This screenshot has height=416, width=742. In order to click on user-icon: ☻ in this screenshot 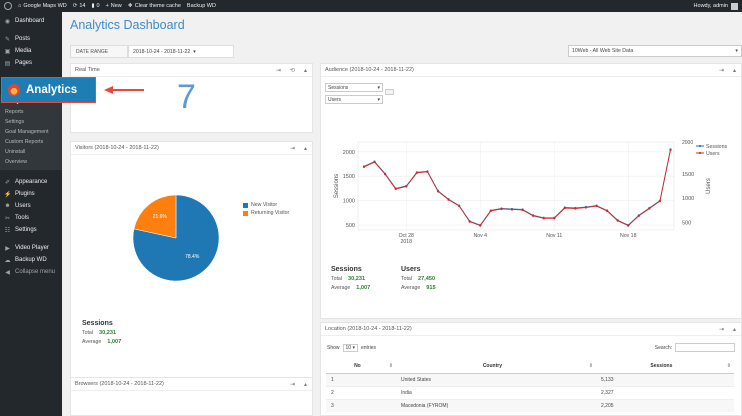, I will do `click(7, 206)`.